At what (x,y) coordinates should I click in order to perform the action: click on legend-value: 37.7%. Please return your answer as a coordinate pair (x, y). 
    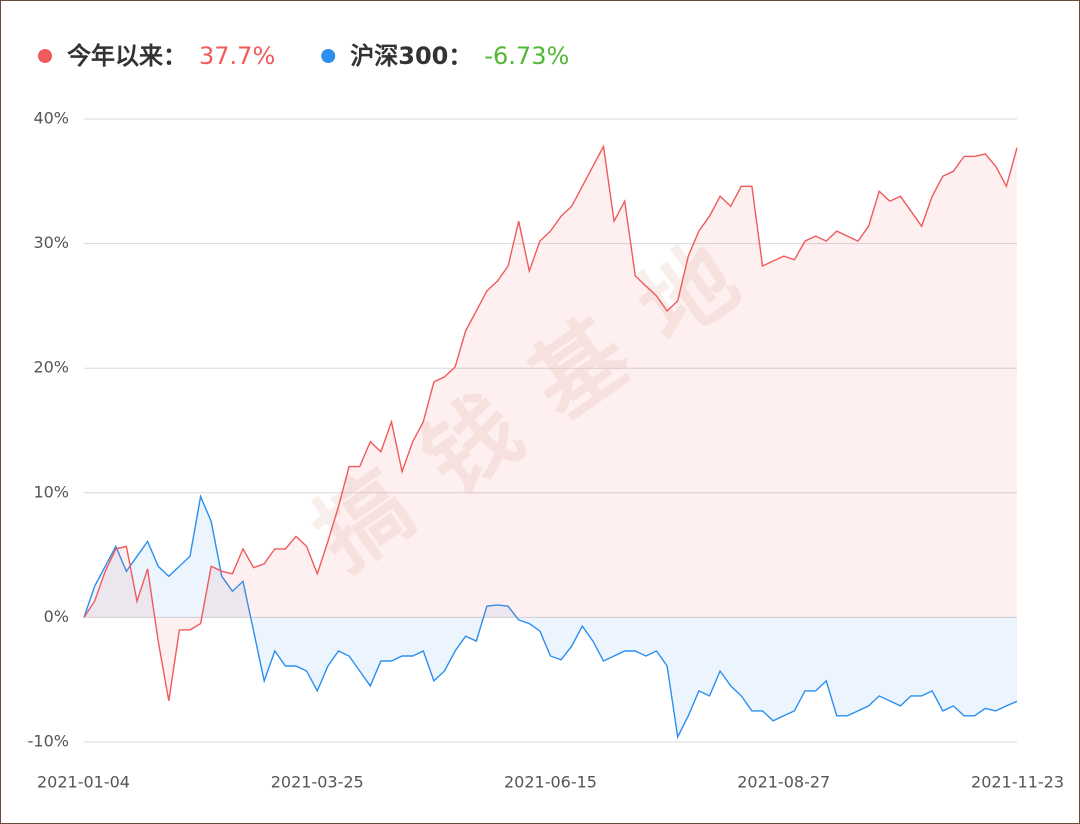
    Looking at the image, I should click on (237, 56).